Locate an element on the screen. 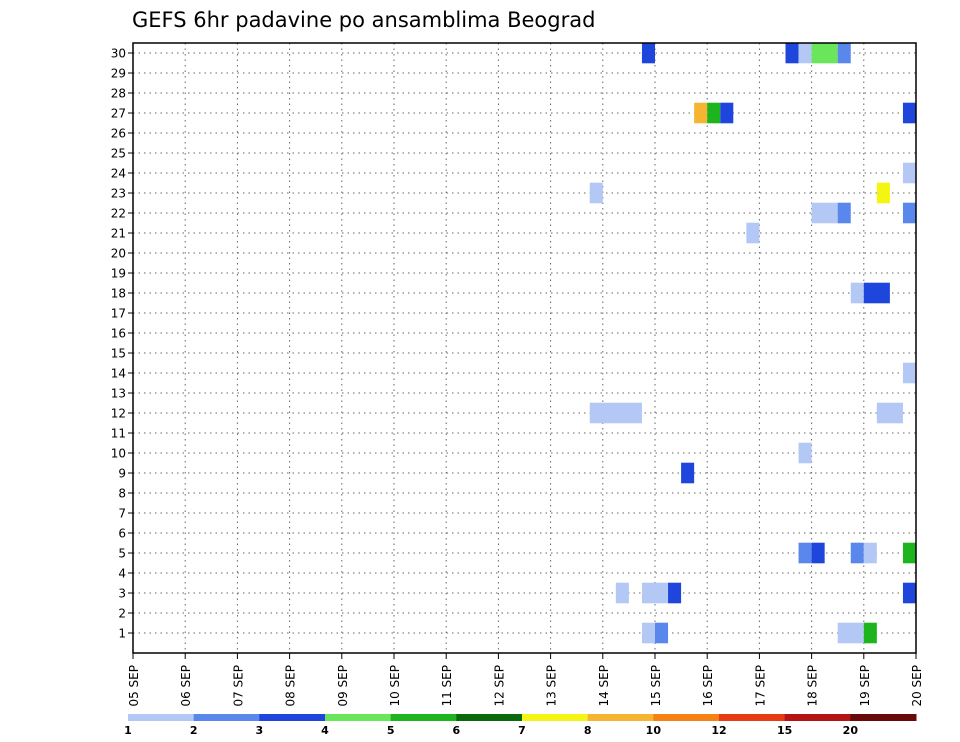  x-tick-label: 10 SEP is located at coordinates (395, 686).